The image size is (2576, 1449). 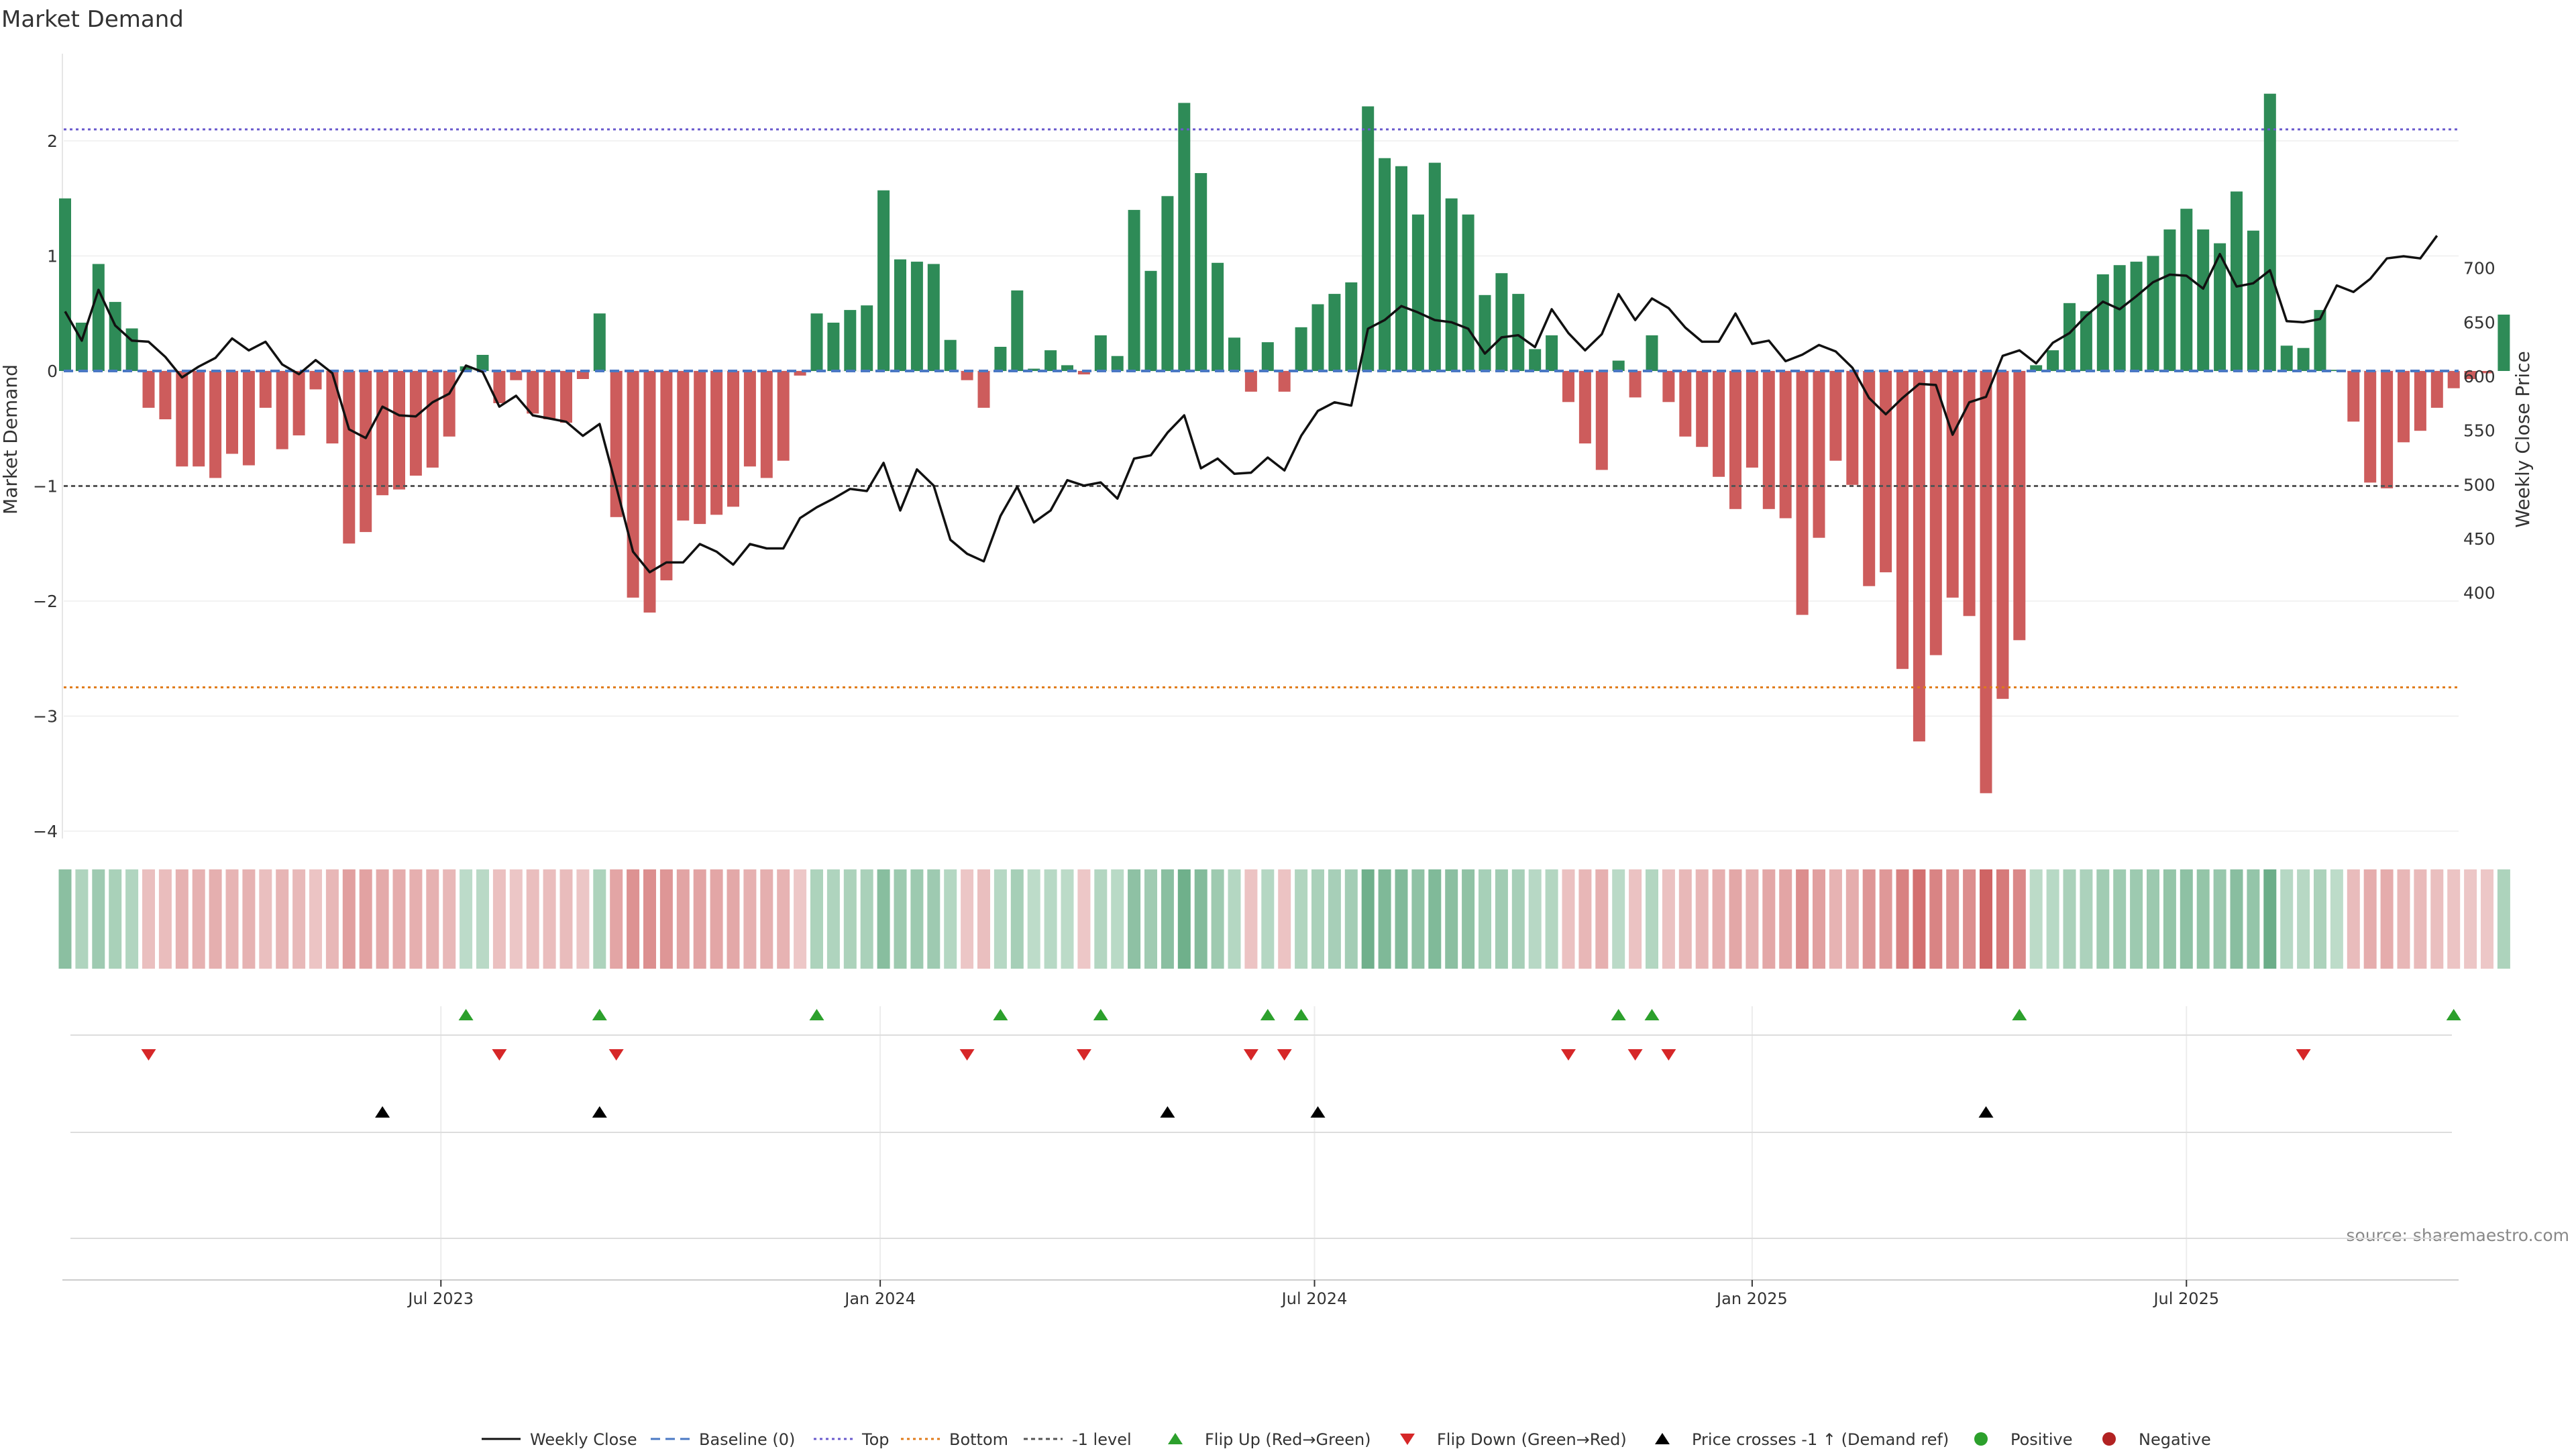 What do you see at coordinates (954, 1439) in the screenshot?
I see `legend-item-bottom: Bottom` at bounding box center [954, 1439].